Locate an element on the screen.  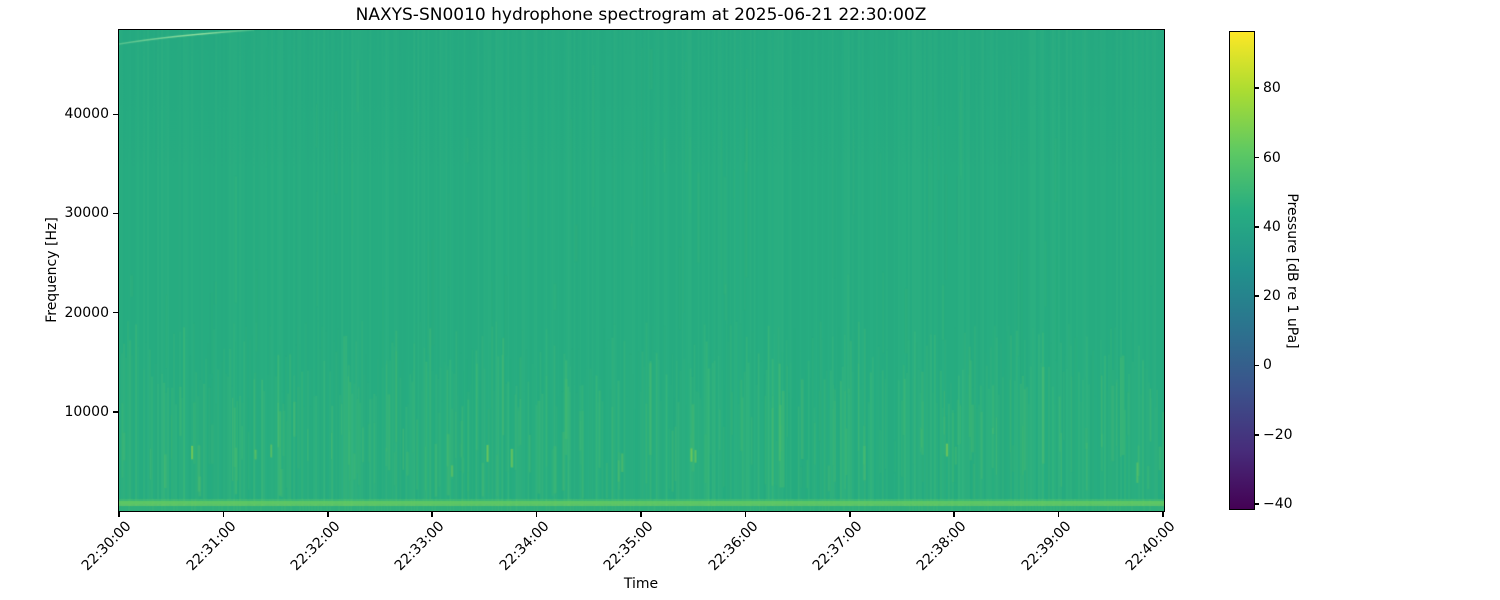
x-tick-label: 22:32:00 is located at coordinates (315, 546).